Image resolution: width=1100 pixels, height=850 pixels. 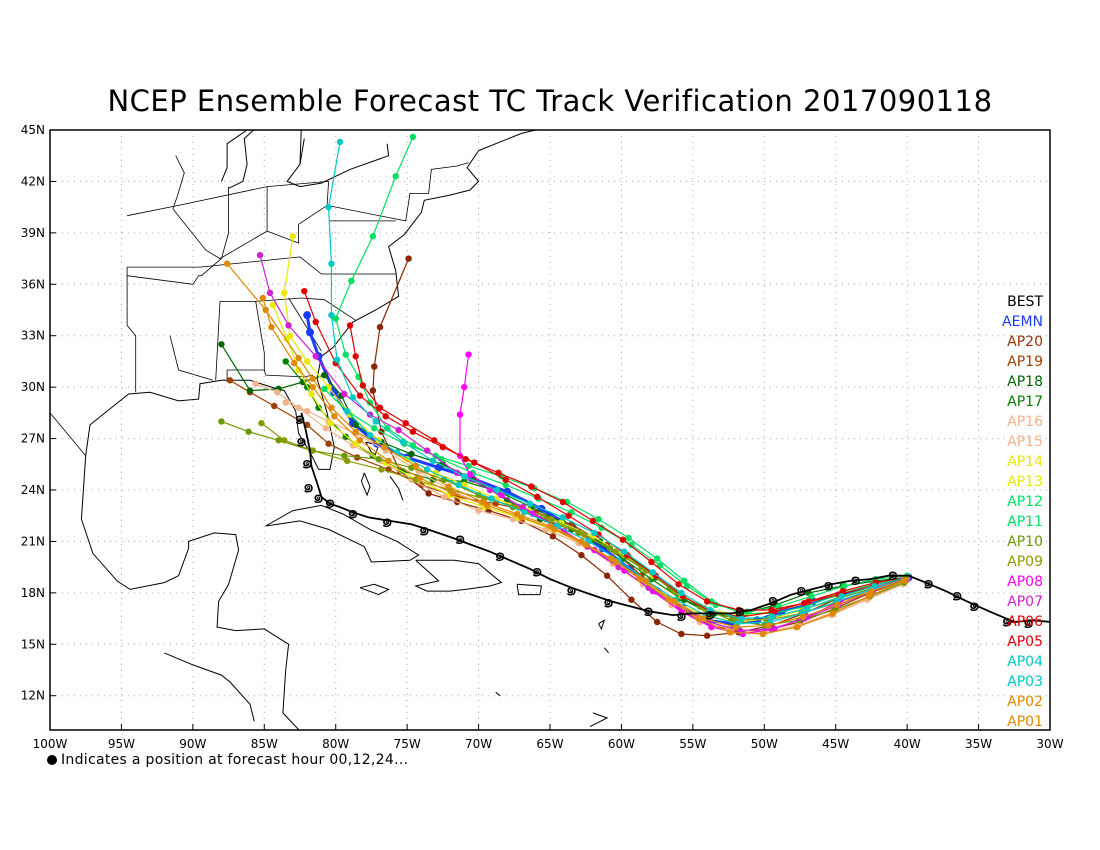 What do you see at coordinates (978, 744) in the screenshot?
I see `x-tick-label: 35W` at bounding box center [978, 744].